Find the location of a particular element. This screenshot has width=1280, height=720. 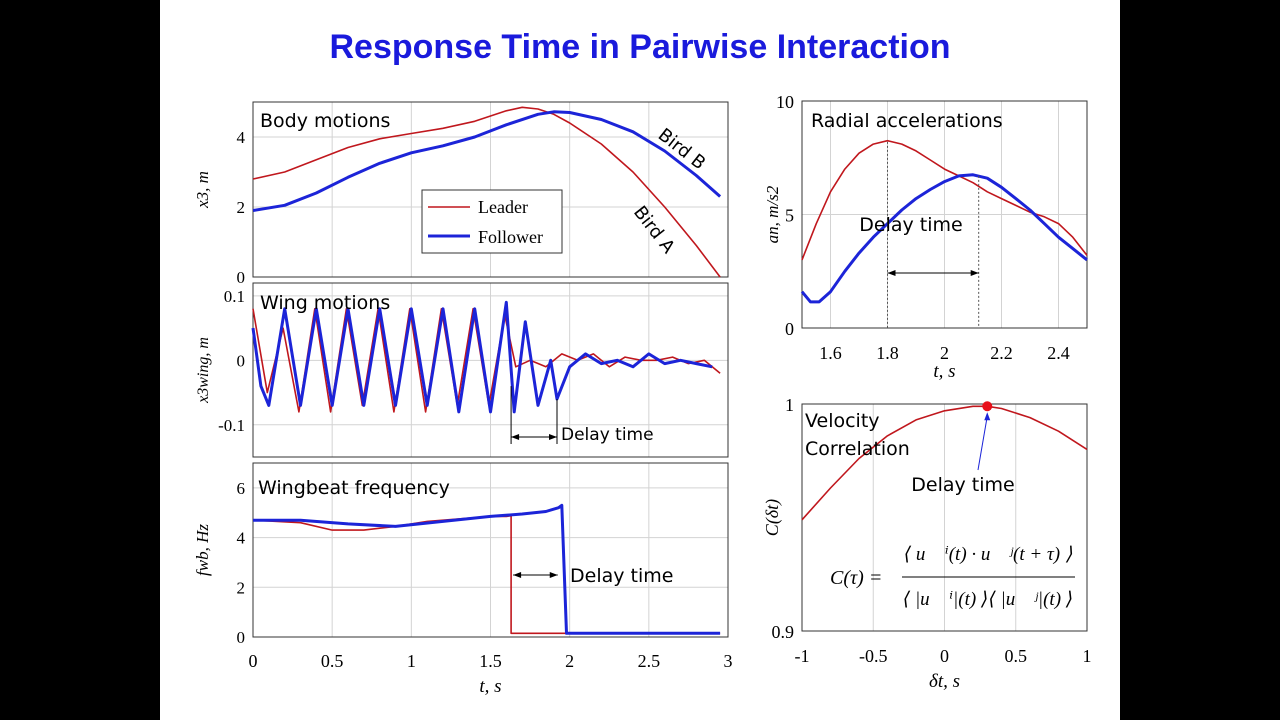

tick-label-x: 2.5 is located at coordinates (649, 661).